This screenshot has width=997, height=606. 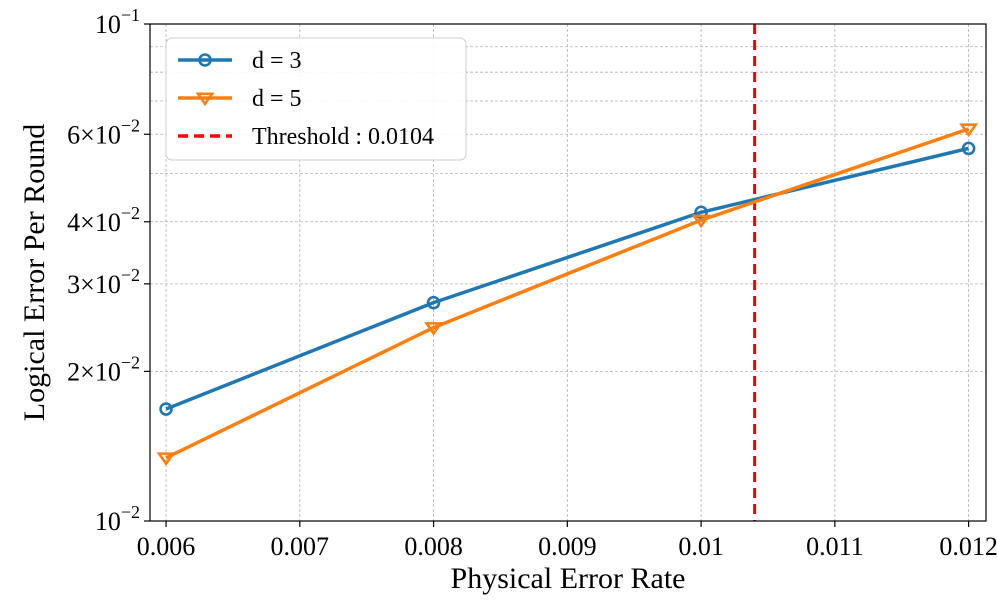 I want to click on legend-label: Threshold : 0.0104, so click(x=343, y=137).